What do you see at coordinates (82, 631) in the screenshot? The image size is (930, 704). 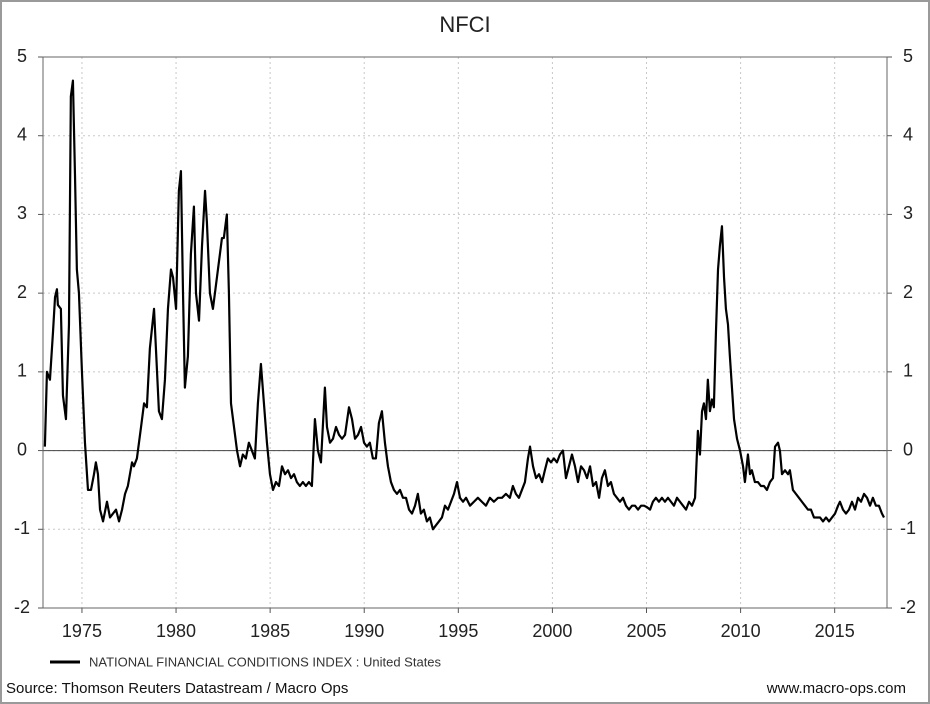 I see `x-tick-label: 1975` at bounding box center [82, 631].